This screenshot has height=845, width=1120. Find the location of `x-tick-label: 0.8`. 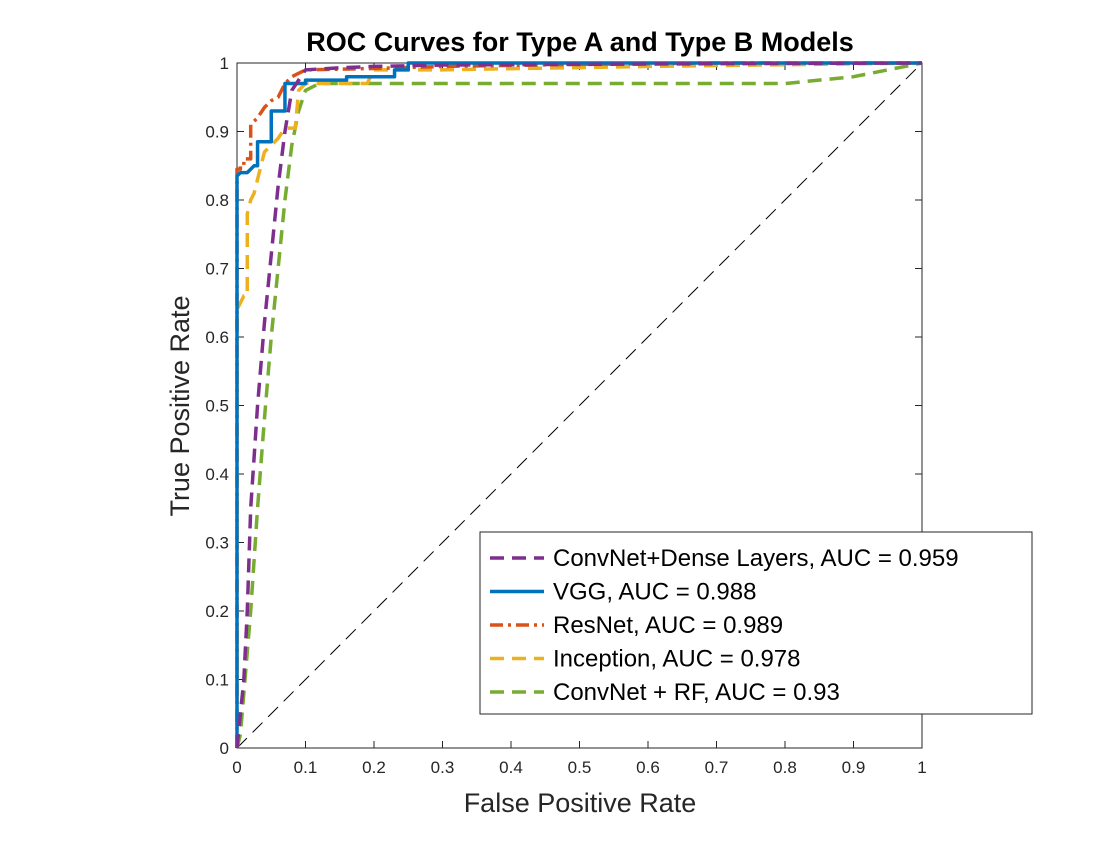

x-tick-label: 0.8 is located at coordinates (785, 767).